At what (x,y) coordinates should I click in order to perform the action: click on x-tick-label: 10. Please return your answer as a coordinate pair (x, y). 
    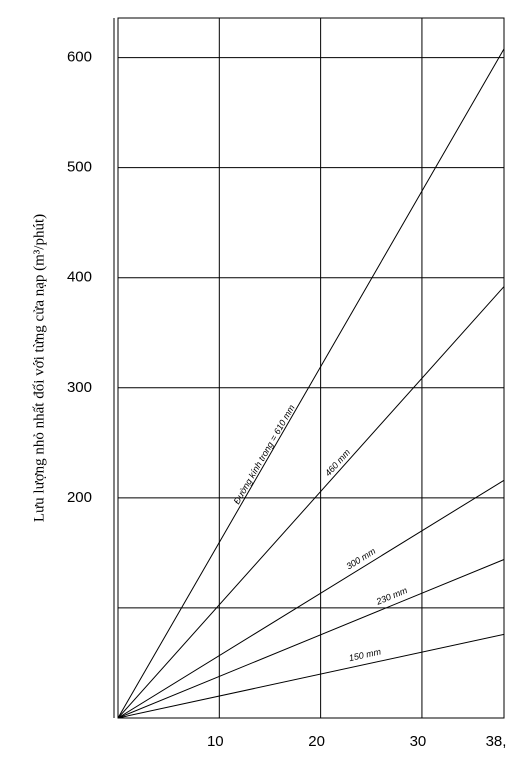
    Looking at the image, I should click on (215, 741).